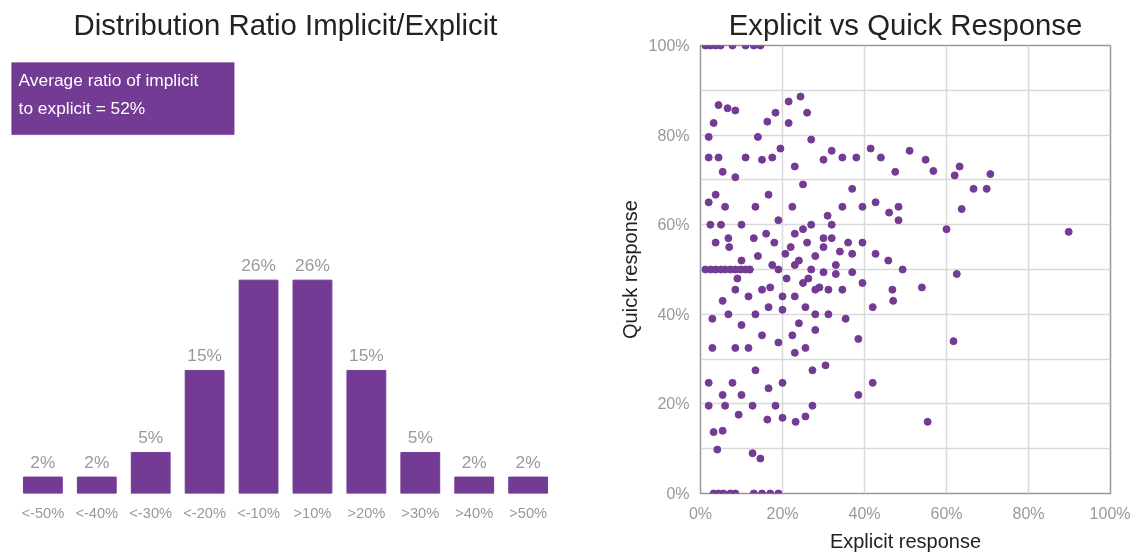 The height and width of the screenshot is (554, 1134). Describe the element at coordinates (528, 512) in the screenshot. I see `x-tick-label: >50%` at that location.